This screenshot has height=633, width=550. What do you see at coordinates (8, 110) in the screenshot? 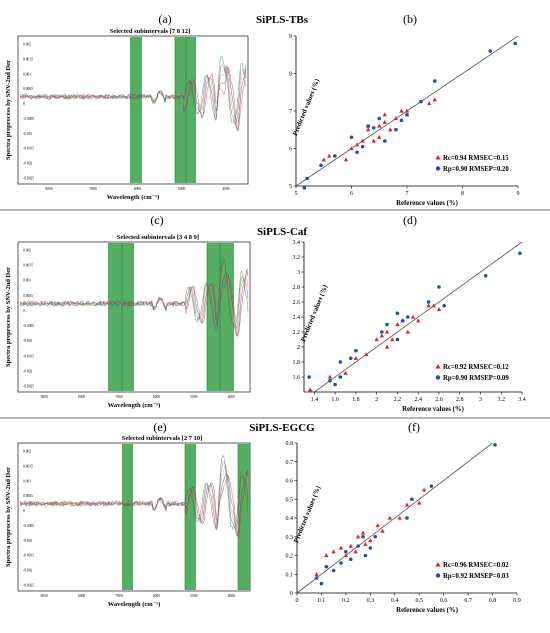
I see `y-axis-title: Spectra preprocess by SNV-2nd Der` at bounding box center [8, 110].